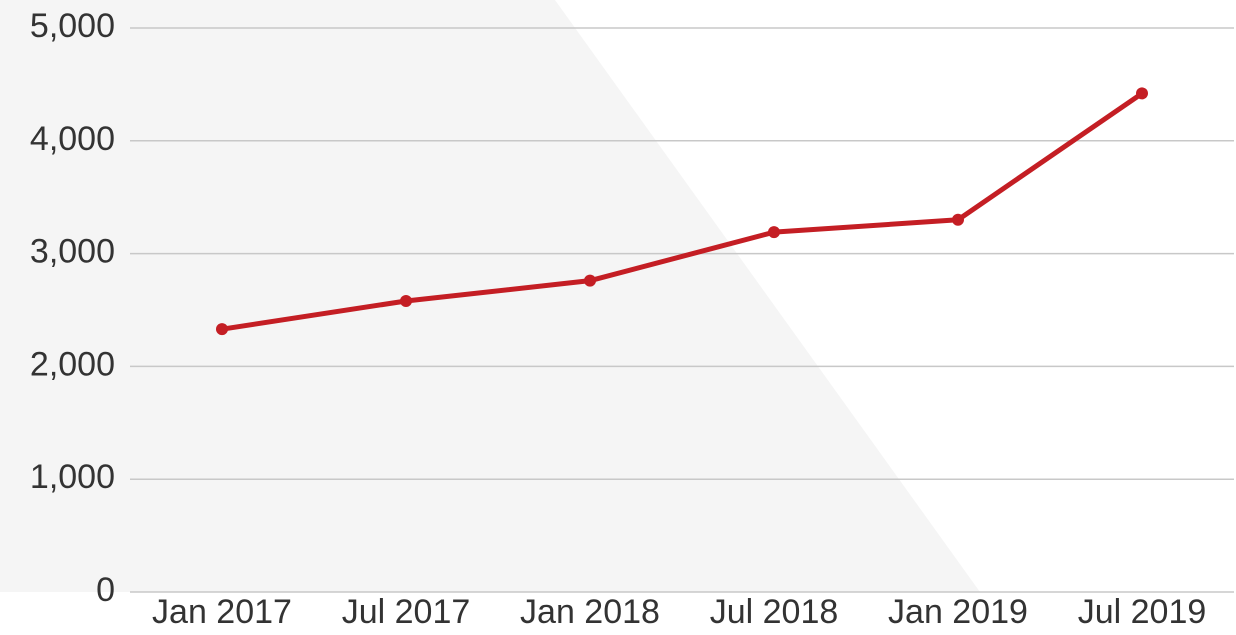 Image resolution: width=1236 pixels, height=635 pixels. Describe the element at coordinates (774, 612) in the screenshot. I see `x-tick-label: Jul 2018` at that location.